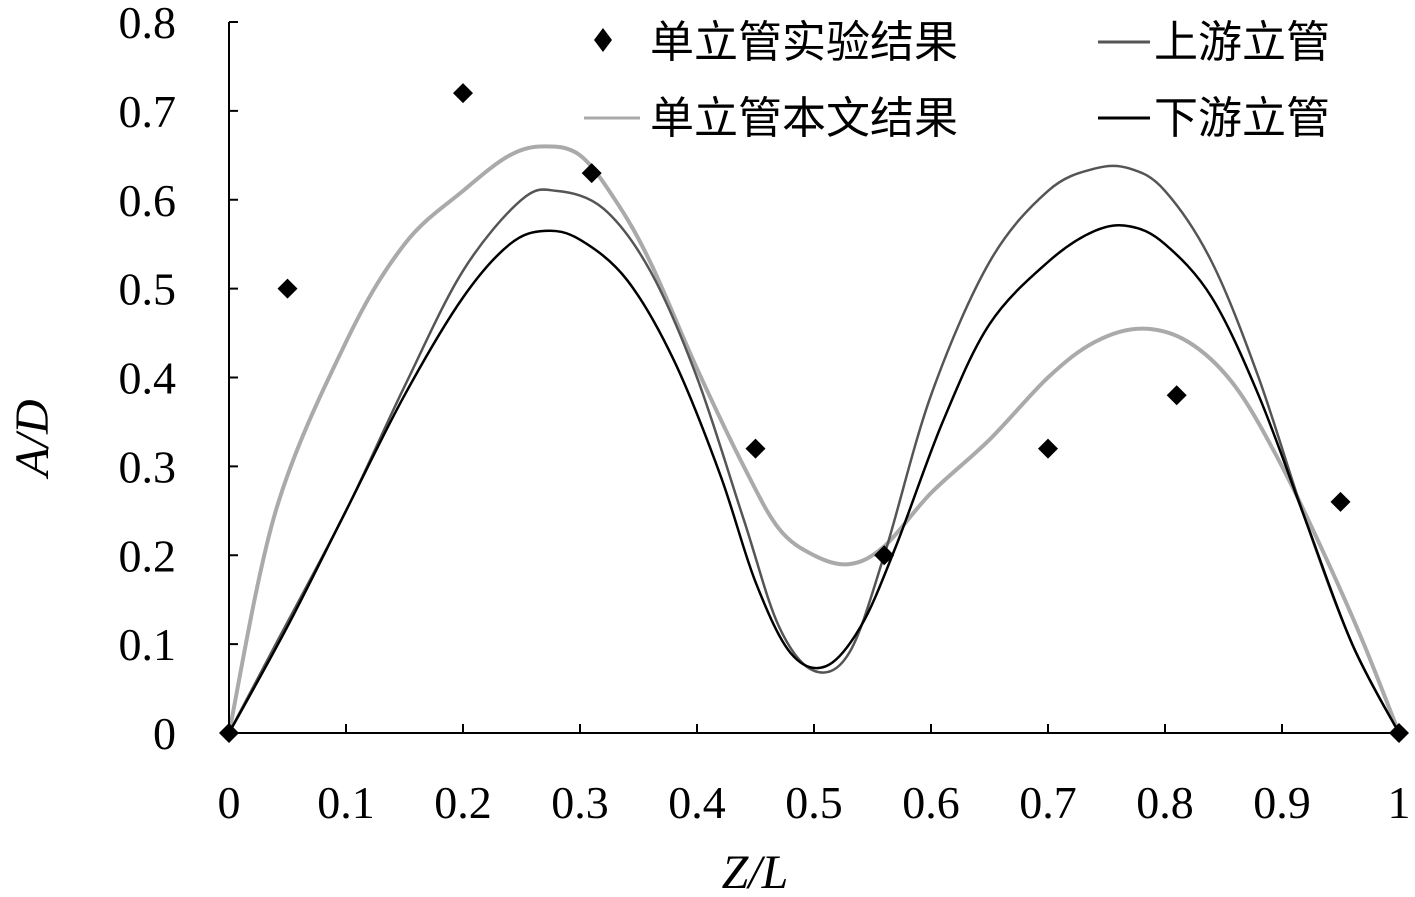 Image resolution: width=1415 pixels, height=897 pixels. I want to click on y-axis-title: A/D, so click(32, 439).